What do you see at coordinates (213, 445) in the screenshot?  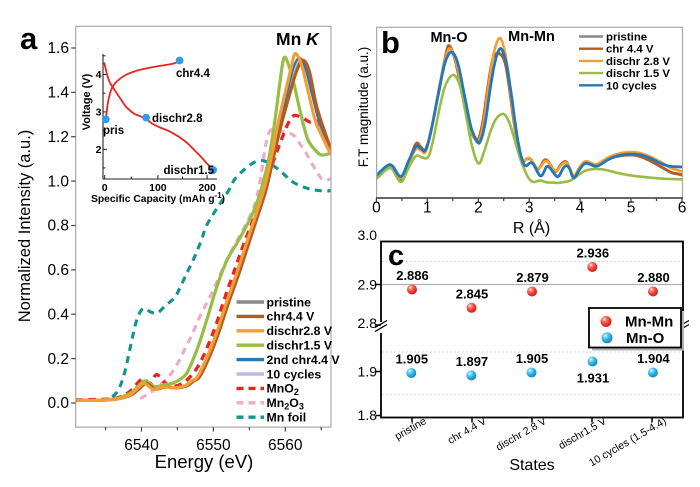 I see `svg-text: 6550` at bounding box center [213, 445].